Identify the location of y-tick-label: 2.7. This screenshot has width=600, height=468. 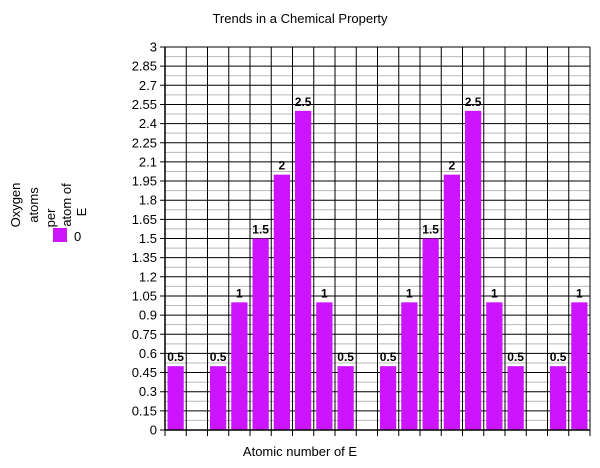
(148, 85).